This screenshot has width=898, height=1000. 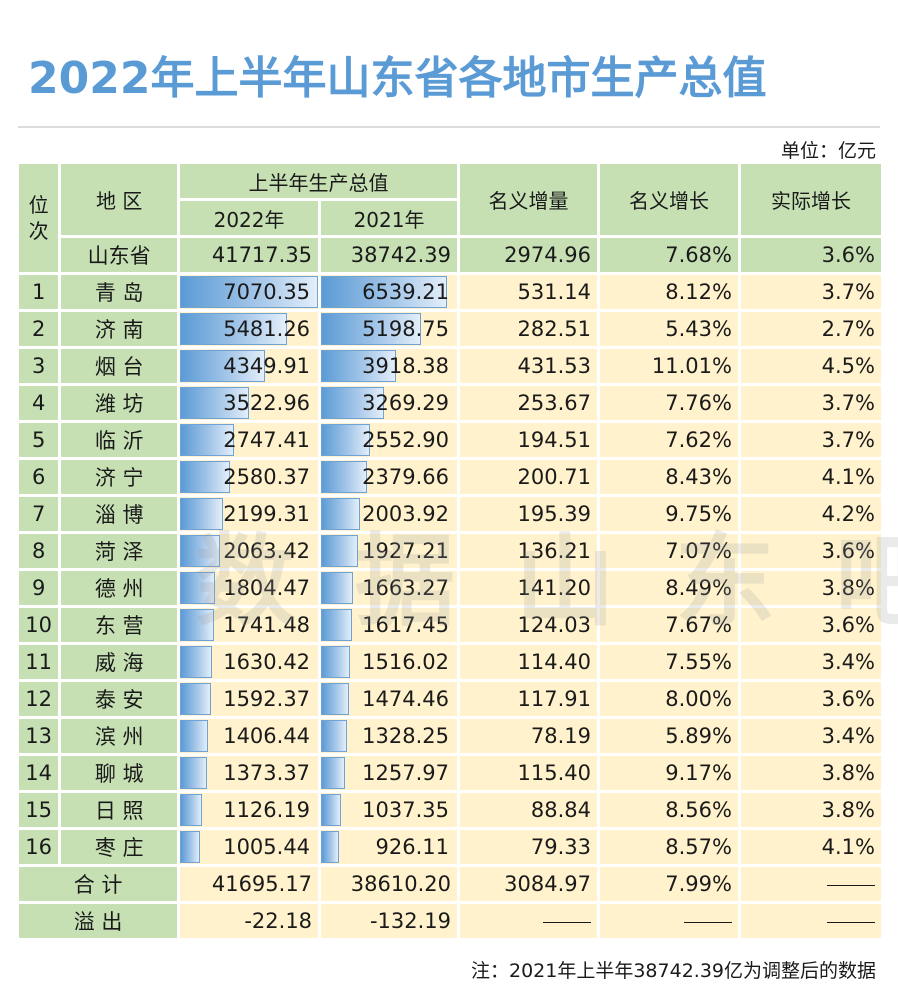 I want to click on page-title: 2022年上半年山东省各地市生产总值, so click(x=397, y=78).